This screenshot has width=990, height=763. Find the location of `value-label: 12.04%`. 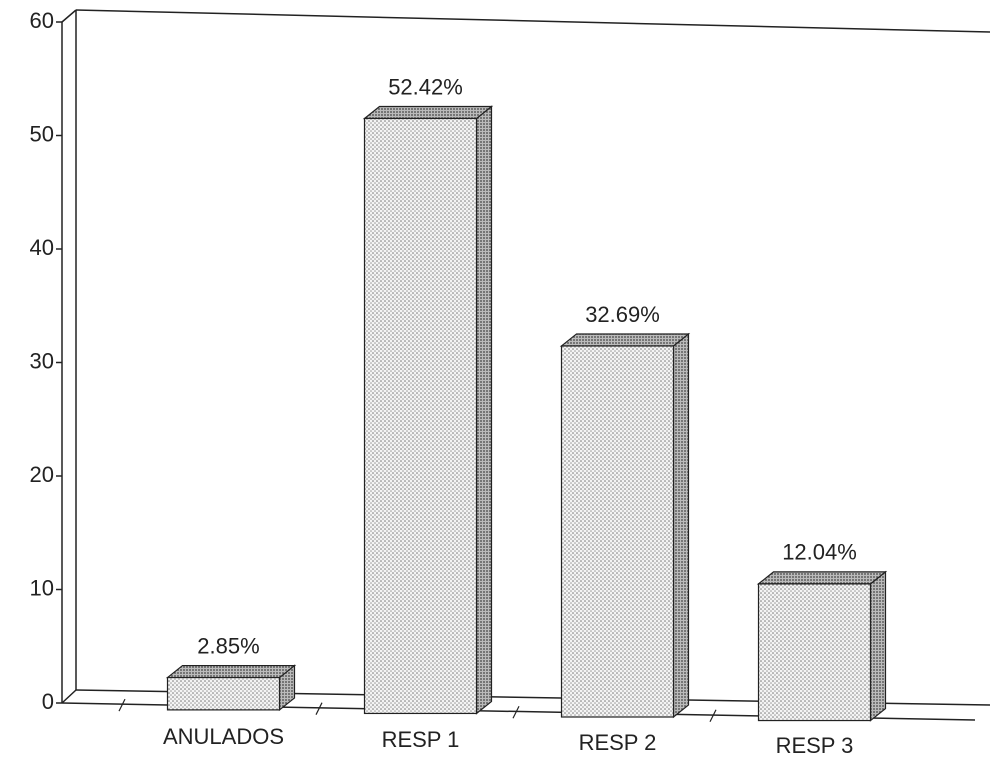

value-label: 12.04% is located at coordinates (819, 552).